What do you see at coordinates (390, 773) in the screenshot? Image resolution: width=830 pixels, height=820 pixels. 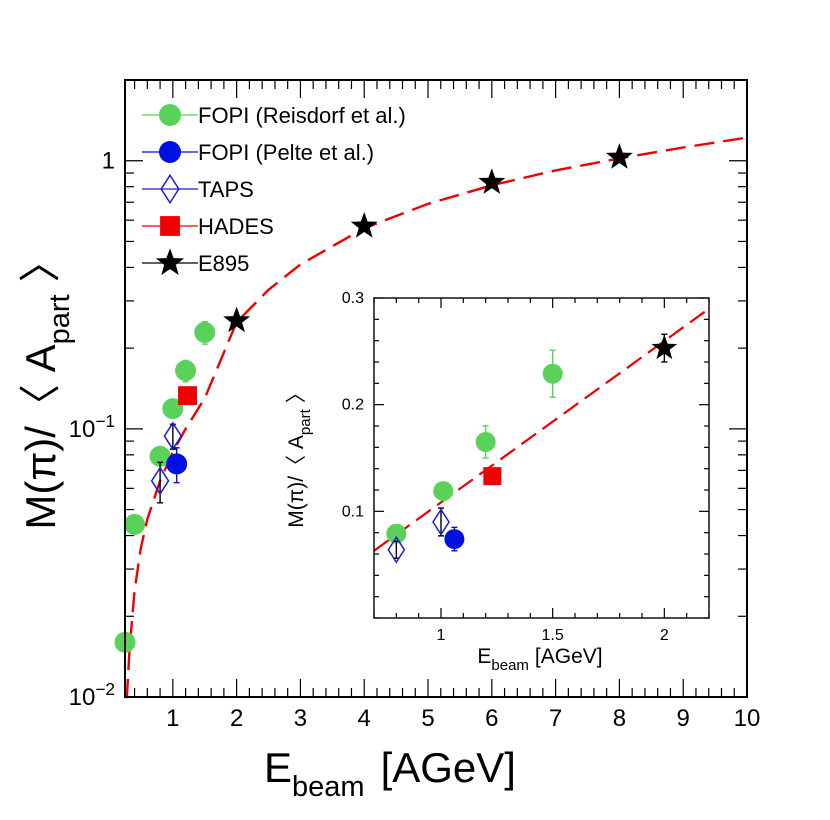 I see `main-x-axis-label: Ebeam [AGeV]` at bounding box center [390, 773].